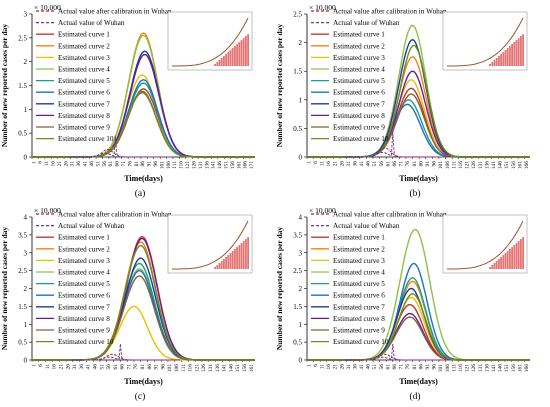  What do you see at coordinates (191, 368) in the screenshot?
I see `x-tick-label: 116` at bounding box center [191, 368].